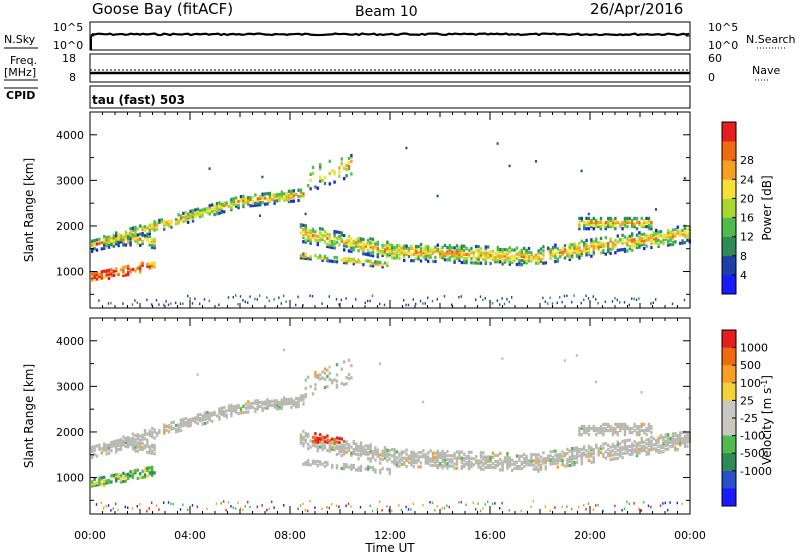  What do you see at coordinates (747, 400) in the screenshot?
I see `velocity-colorbar-tick: 25` at bounding box center [747, 400].